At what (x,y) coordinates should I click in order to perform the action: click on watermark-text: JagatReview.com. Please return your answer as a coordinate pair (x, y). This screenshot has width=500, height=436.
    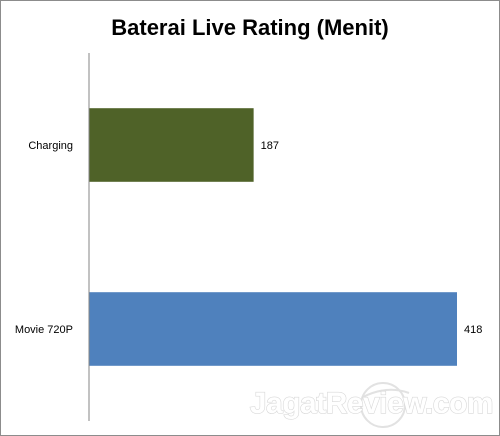
    Looking at the image, I should click on (371, 403).